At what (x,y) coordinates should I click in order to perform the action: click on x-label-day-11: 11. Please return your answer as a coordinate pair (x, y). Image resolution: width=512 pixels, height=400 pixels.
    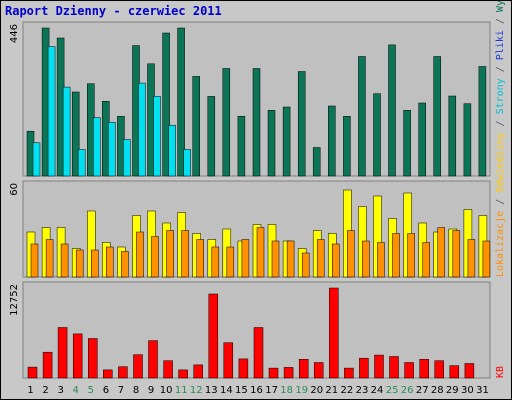
    Looking at the image, I should click on (181, 390).